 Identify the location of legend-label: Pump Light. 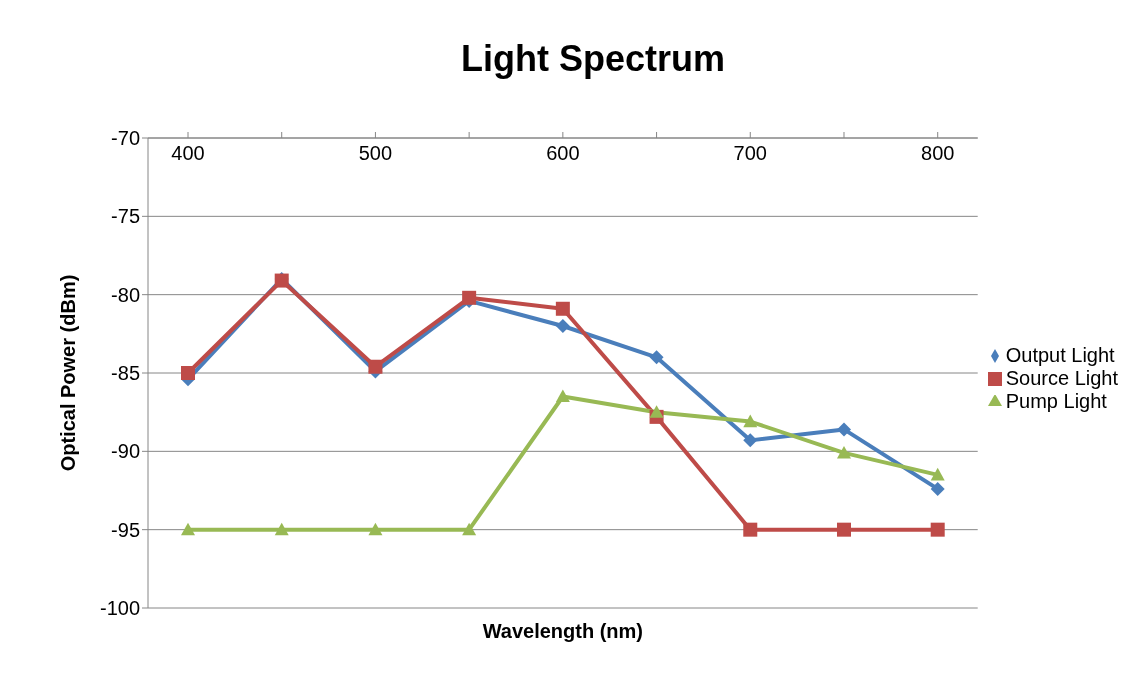
(1056, 400).